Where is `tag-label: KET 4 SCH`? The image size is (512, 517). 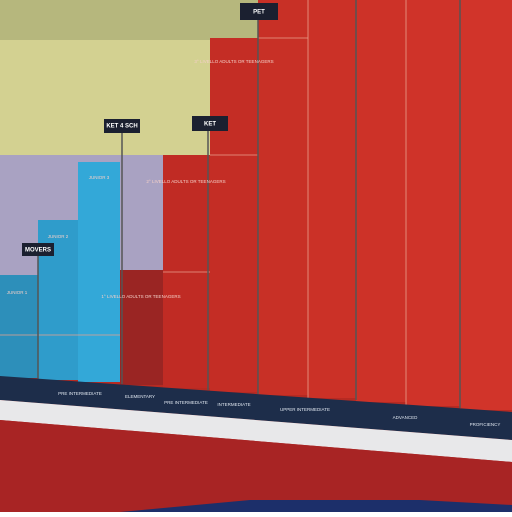 tag-label: KET 4 SCH is located at coordinates (121, 127).